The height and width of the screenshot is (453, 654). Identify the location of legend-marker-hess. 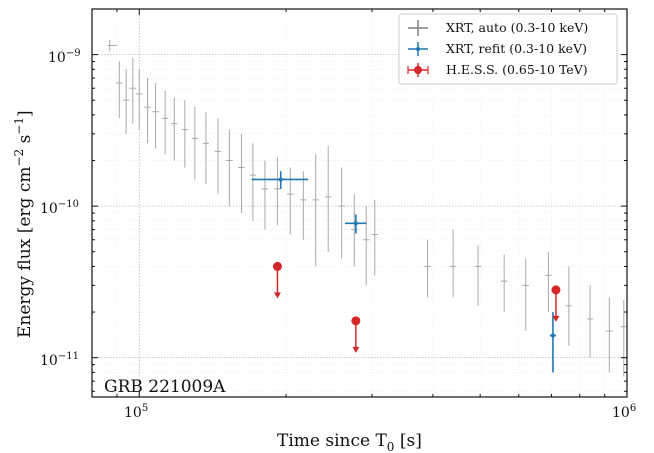
(418, 70).